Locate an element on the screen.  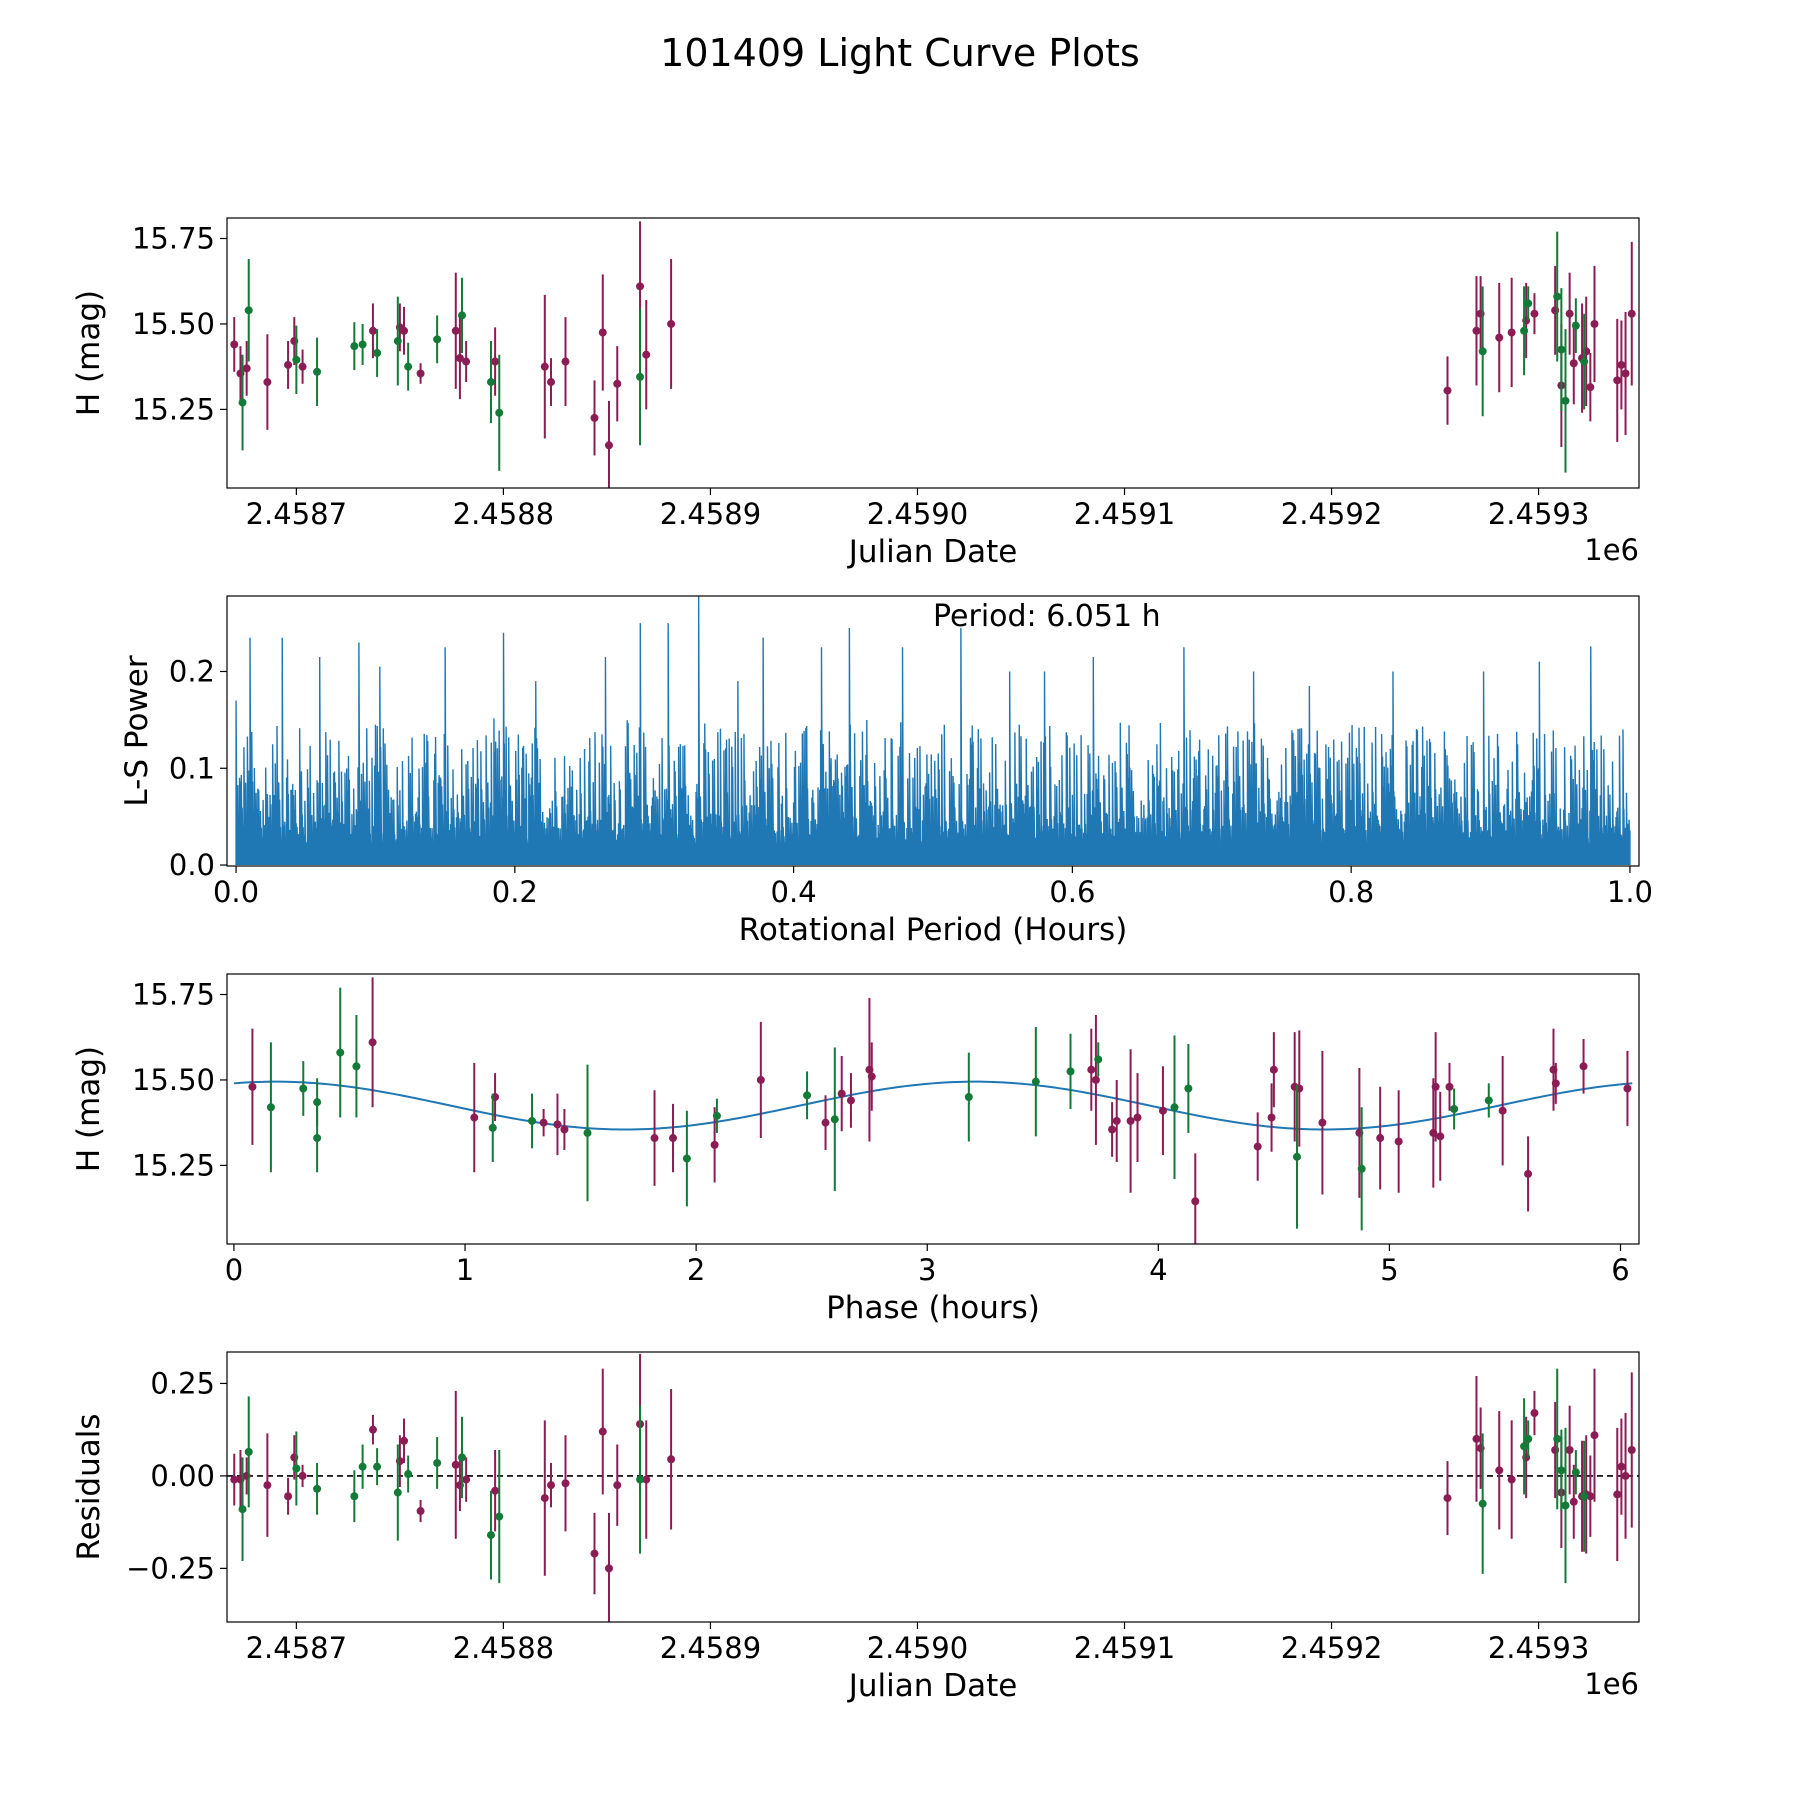
y-tick-label: 15.25 is located at coordinates (173, 1165).